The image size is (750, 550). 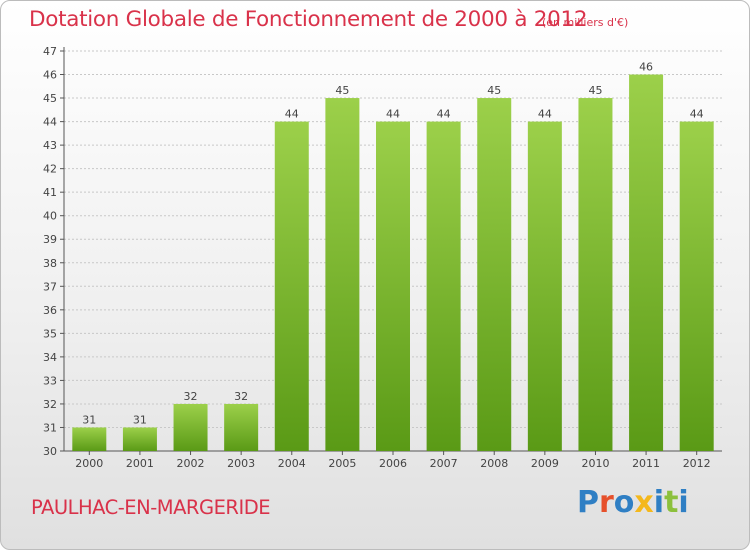 I want to click on data-label-2004: 44, so click(x=292, y=114).